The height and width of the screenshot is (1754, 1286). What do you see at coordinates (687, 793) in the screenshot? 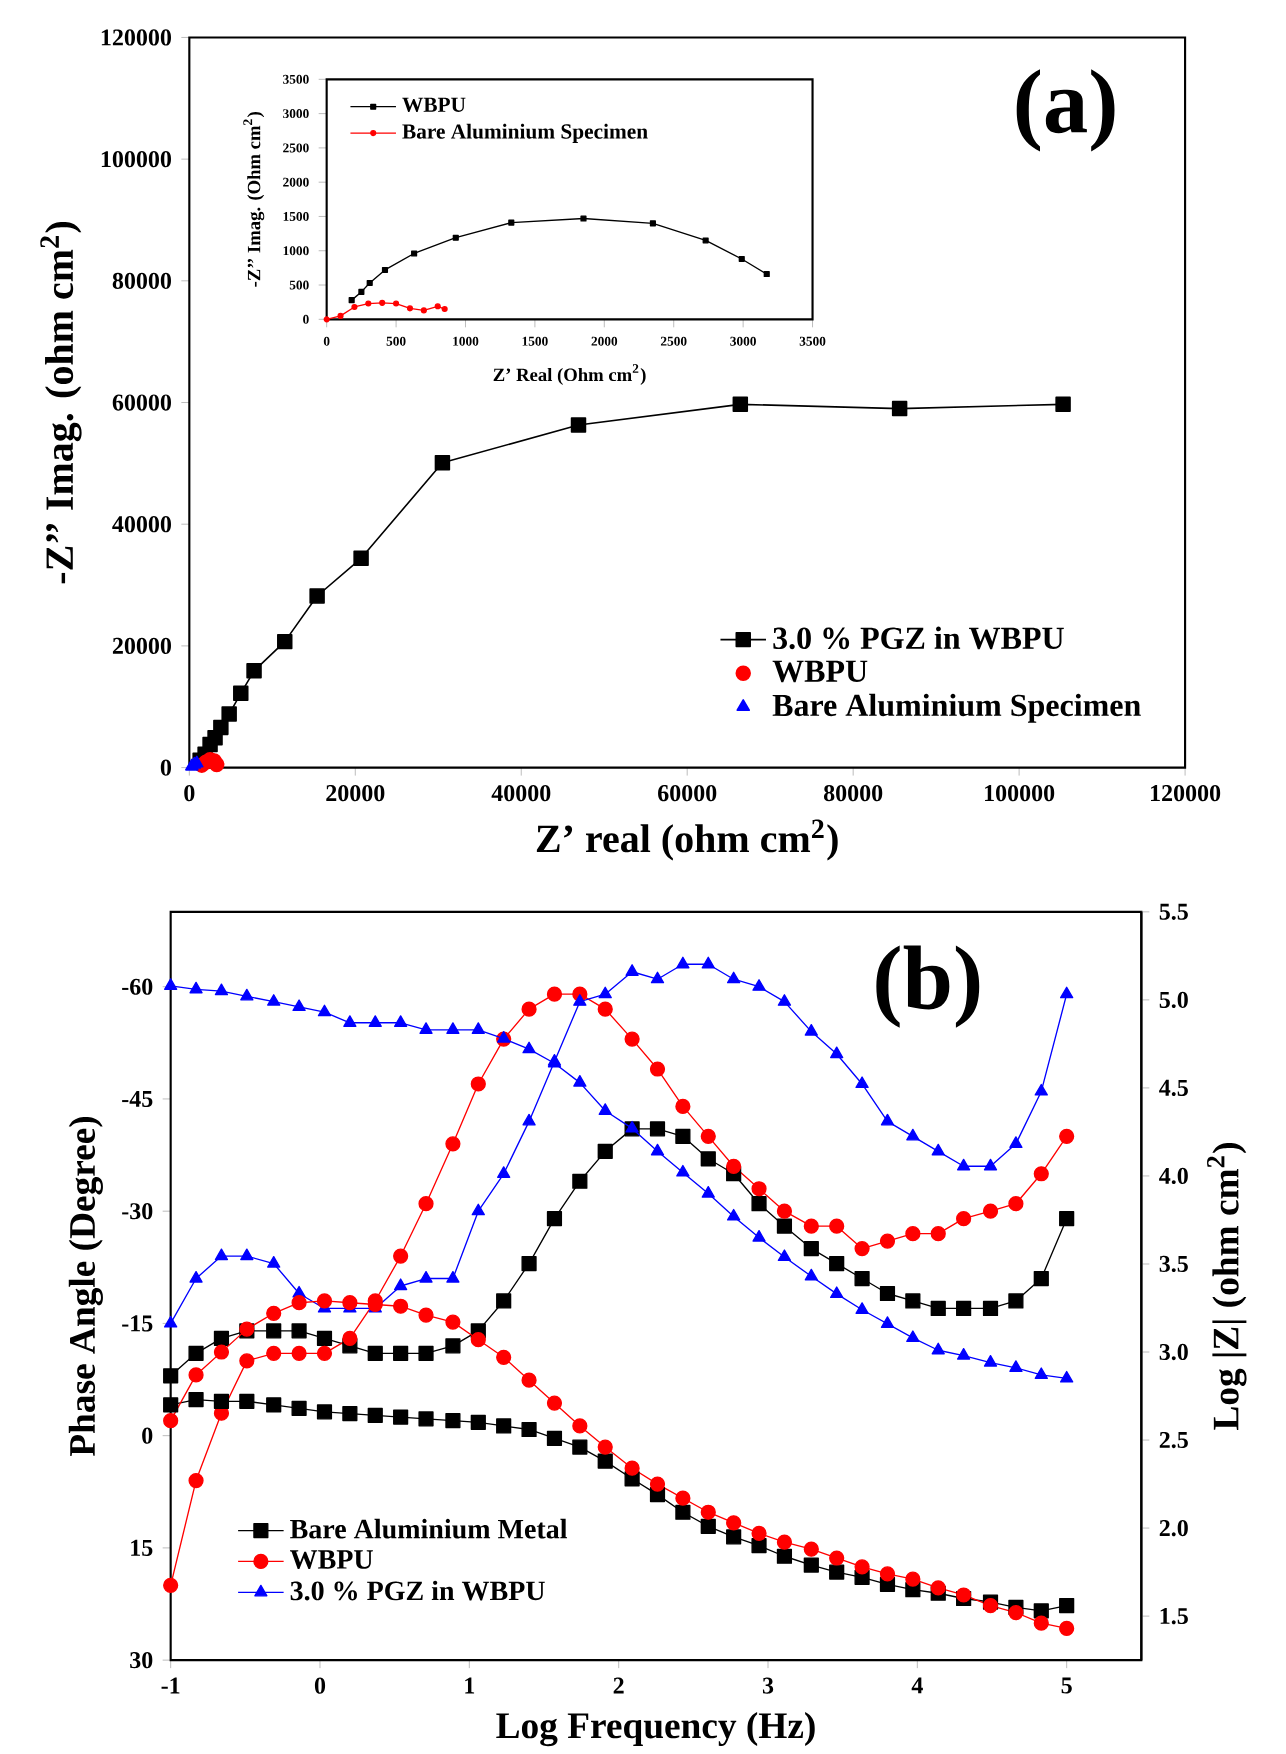
I see `x-tick-label: 60000` at bounding box center [687, 793].